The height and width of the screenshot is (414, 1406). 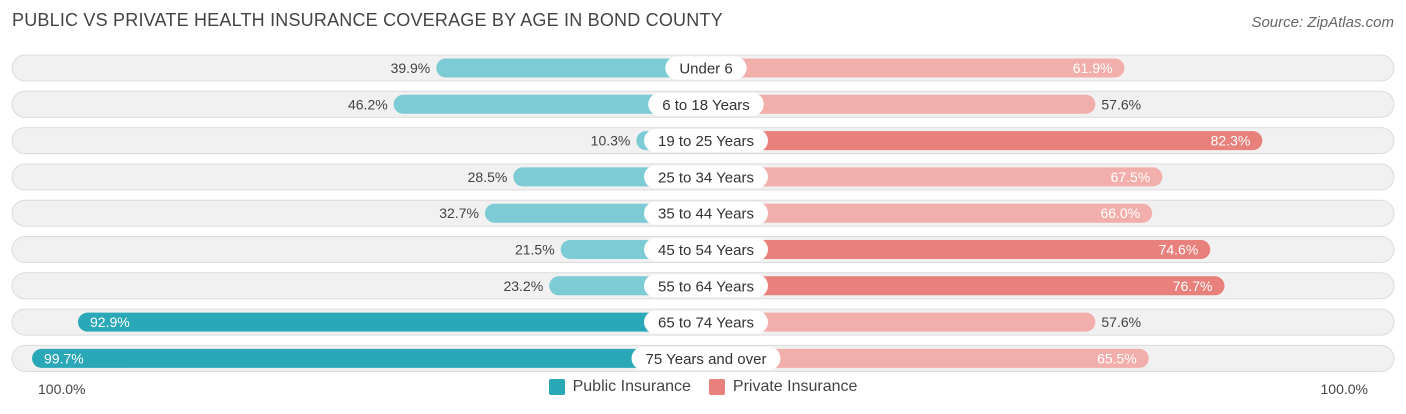 What do you see at coordinates (1231, 141) in the screenshot?
I see `private-value-label: 82.3%` at bounding box center [1231, 141].